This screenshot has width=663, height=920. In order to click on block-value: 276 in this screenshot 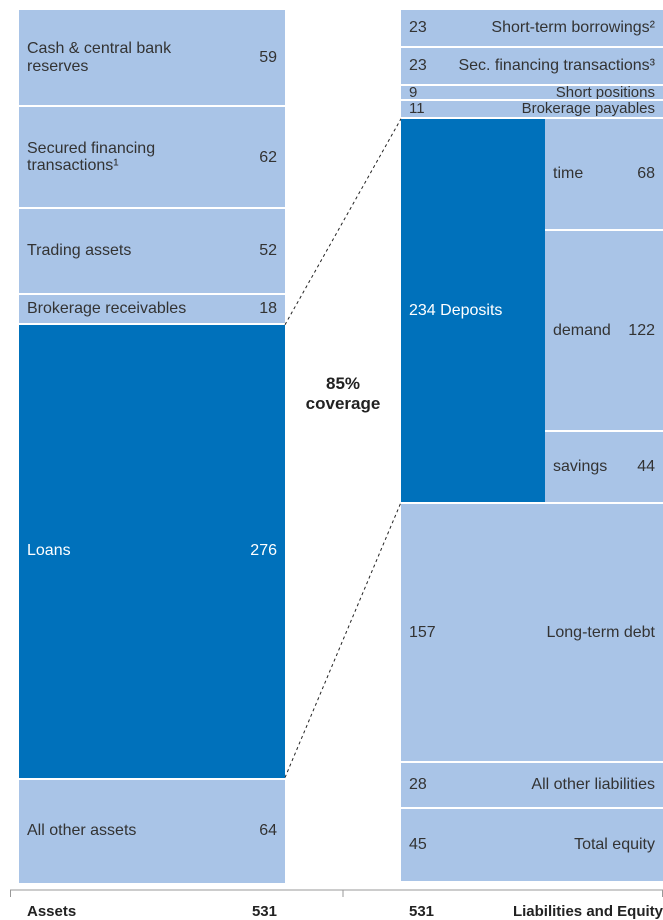, I will do `click(263, 551)`.